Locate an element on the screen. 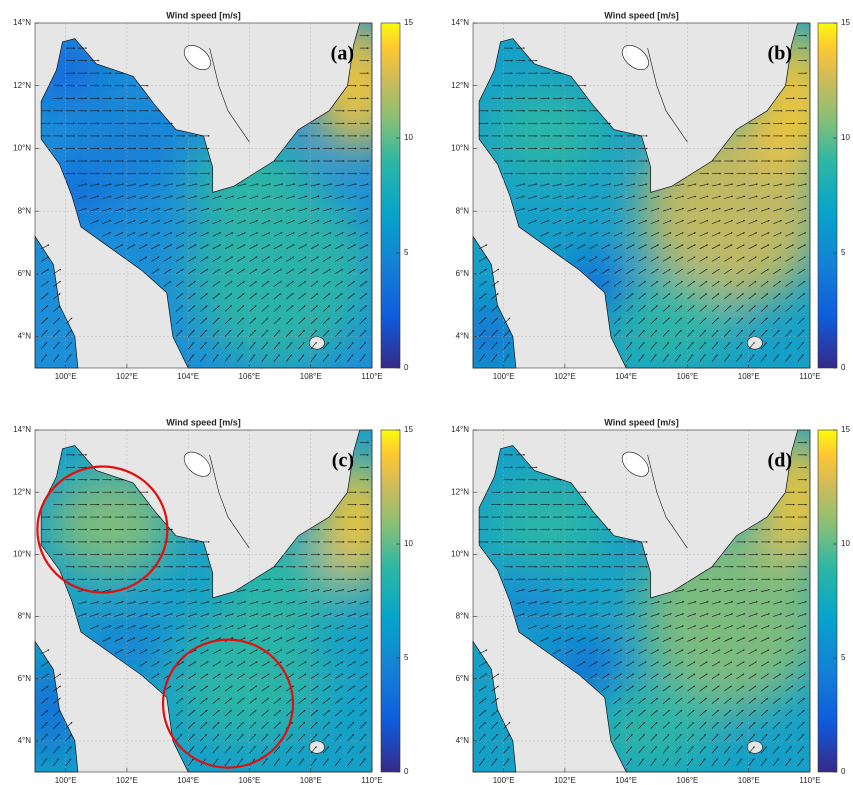  colorbar-tick-label: 10 is located at coordinates (408, 137).